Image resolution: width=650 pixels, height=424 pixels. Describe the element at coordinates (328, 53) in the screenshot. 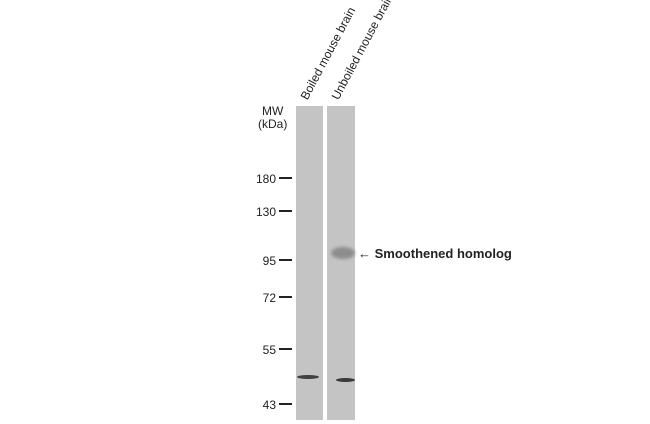

I see `lane-label-boiled: Boiled mouse brain` at that location.